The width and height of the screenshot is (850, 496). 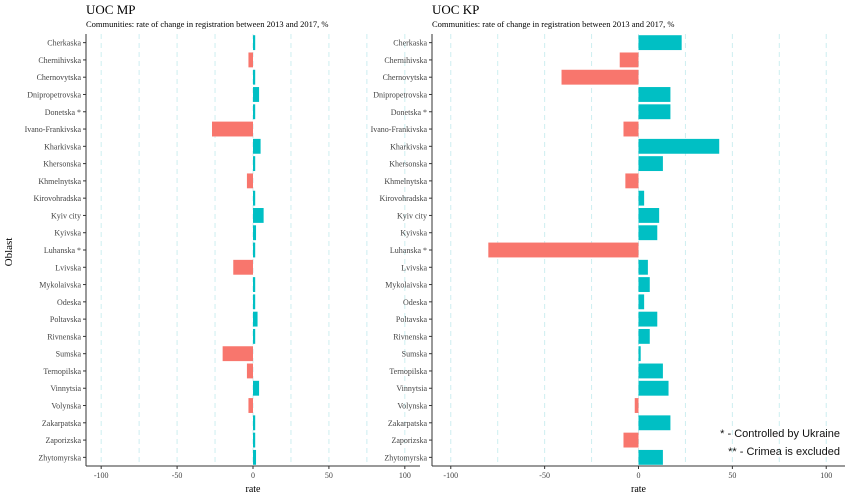 I want to click on panel-title: UOC MP, so click(x=111, y=9).